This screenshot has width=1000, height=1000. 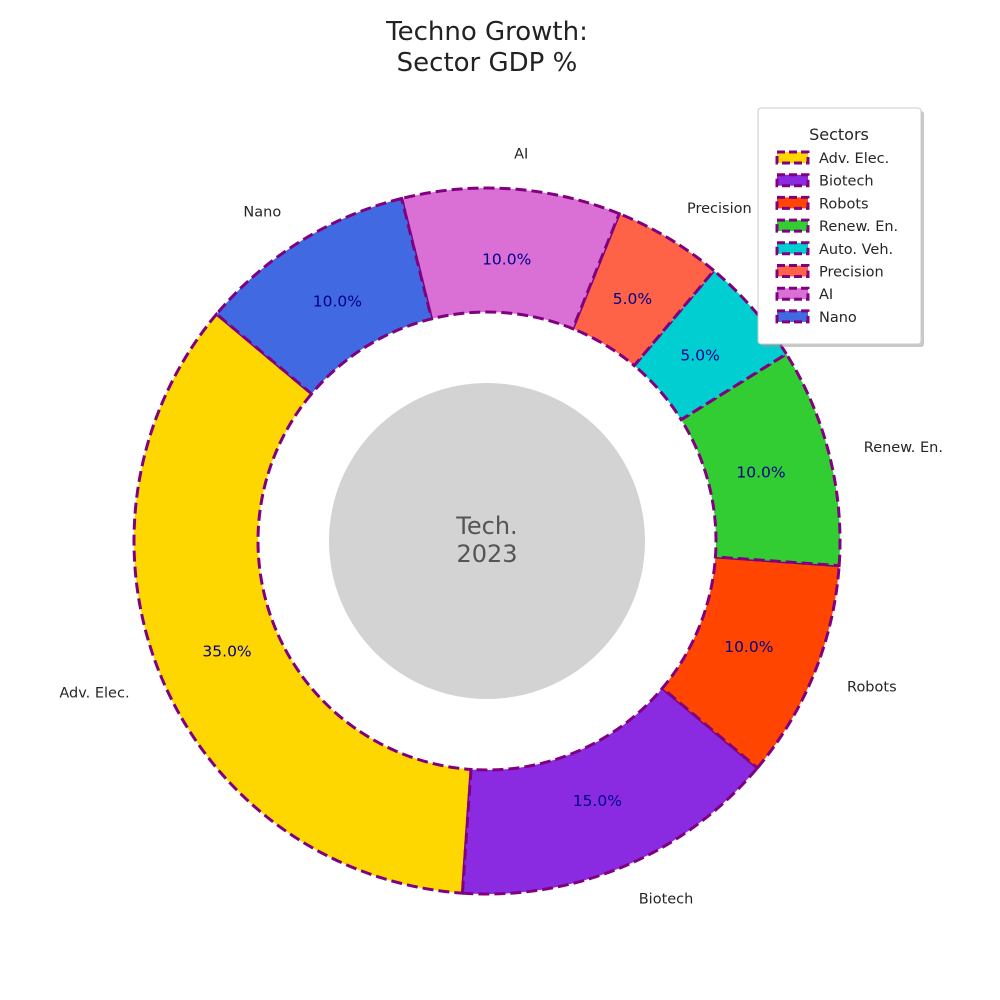 I want to click on pct-label-nano: 10.0%, so click(x=337, y=302).